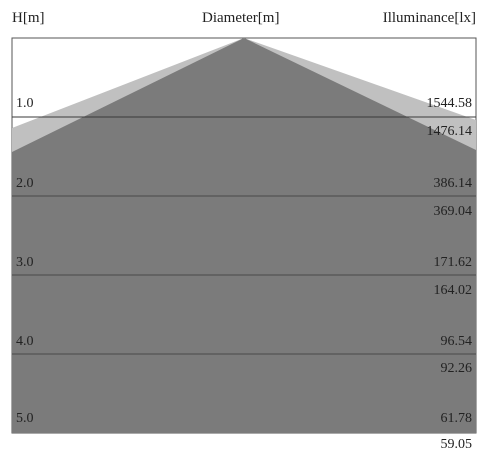 This screenshot has width=484, height=453. Describe the element at coordinates (449, 131) in the screenshot. I see `illuminance-b-1: 1476.14` at that location.